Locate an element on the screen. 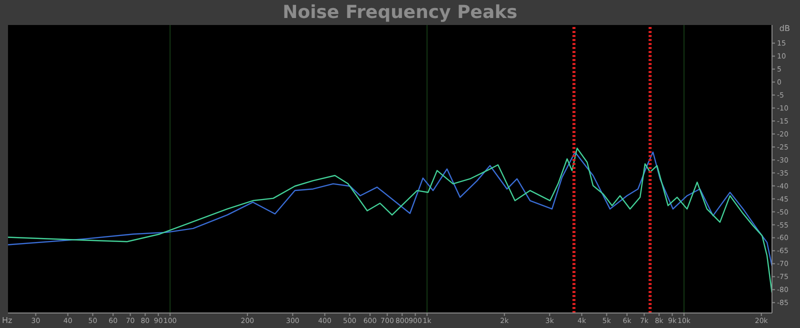 The width and height of the screenshot is (800, 328). y-axis-title: dB is located at coordinates (784, 28).